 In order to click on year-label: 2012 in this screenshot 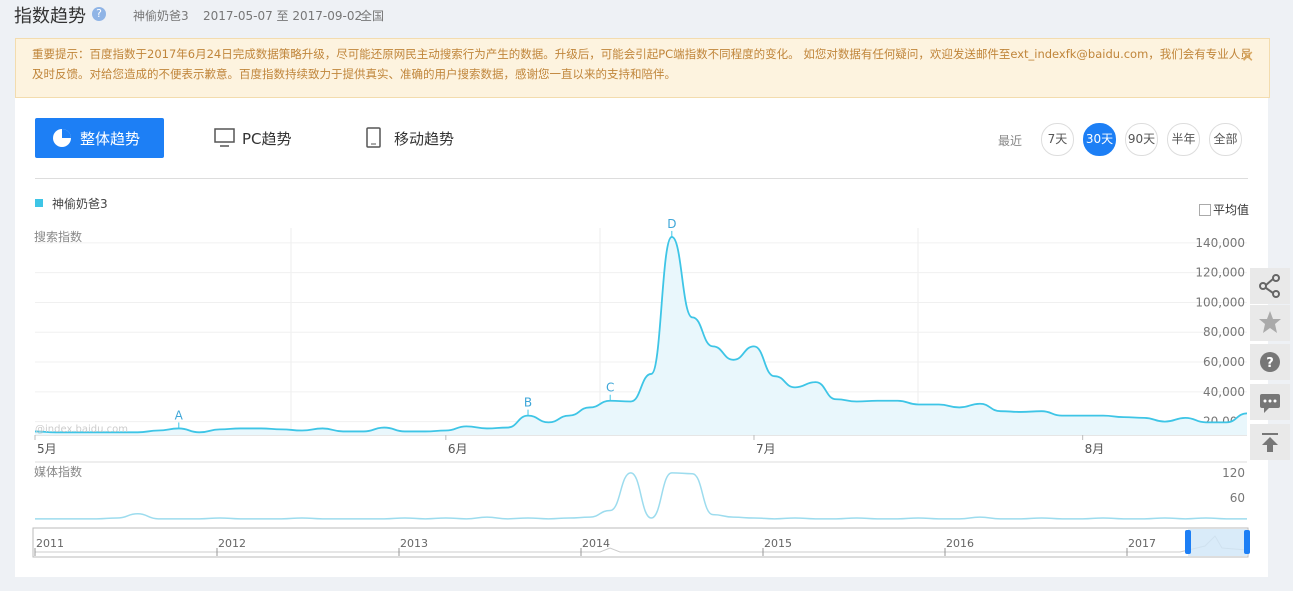, I will do `click(232, 543)`.